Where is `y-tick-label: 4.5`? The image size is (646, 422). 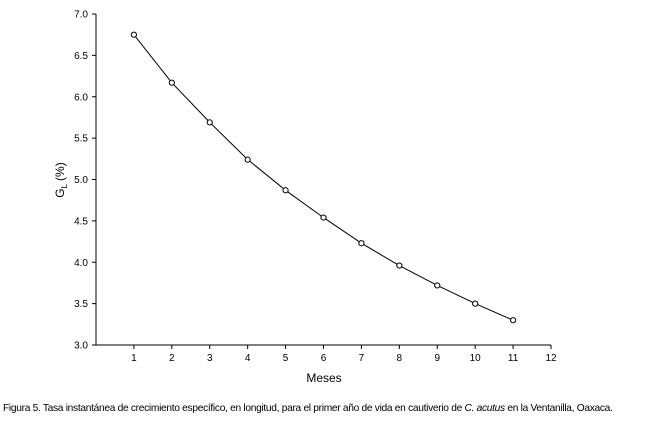
y-tick-label: 4.5 is located at coordinates (81, 221).